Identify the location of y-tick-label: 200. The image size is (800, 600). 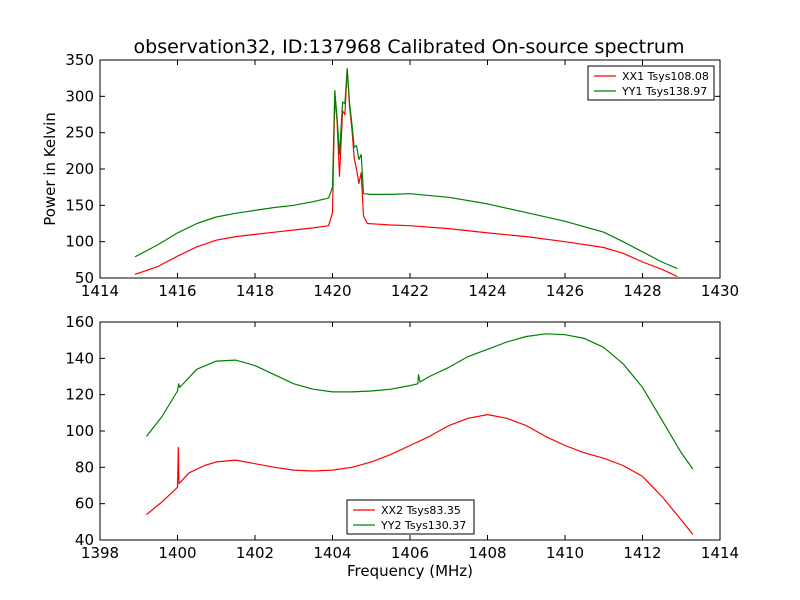
(79, 169).